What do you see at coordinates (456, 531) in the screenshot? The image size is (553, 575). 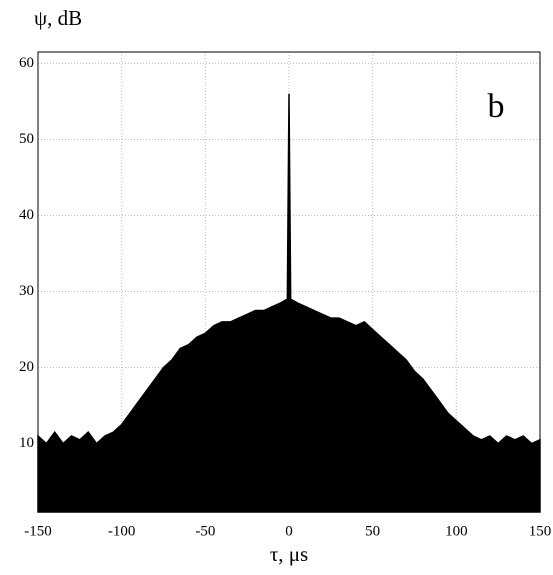 I see `x-tick-label: 100` at bounding box center [456, 531].